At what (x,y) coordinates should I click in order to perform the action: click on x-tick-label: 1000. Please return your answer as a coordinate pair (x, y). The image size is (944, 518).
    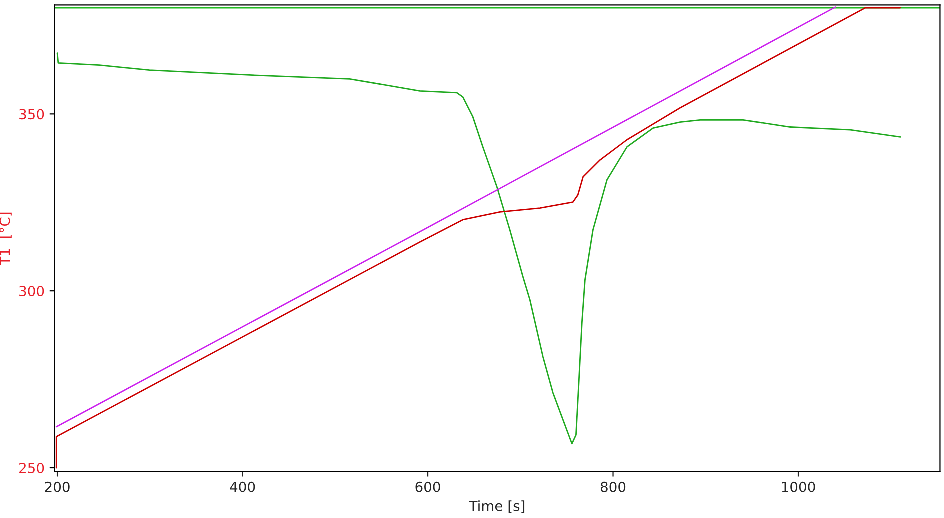
    Looking at the image, I should click on (799, 487).